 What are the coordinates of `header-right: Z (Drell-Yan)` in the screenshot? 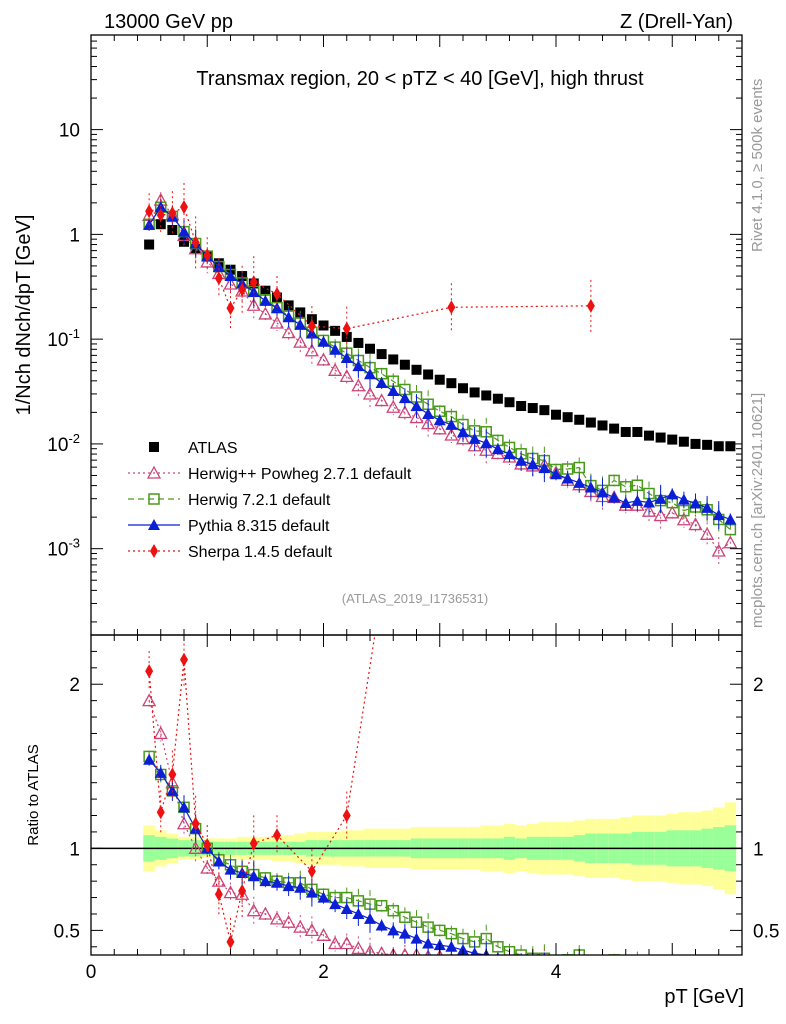 It's located at (676, 22).